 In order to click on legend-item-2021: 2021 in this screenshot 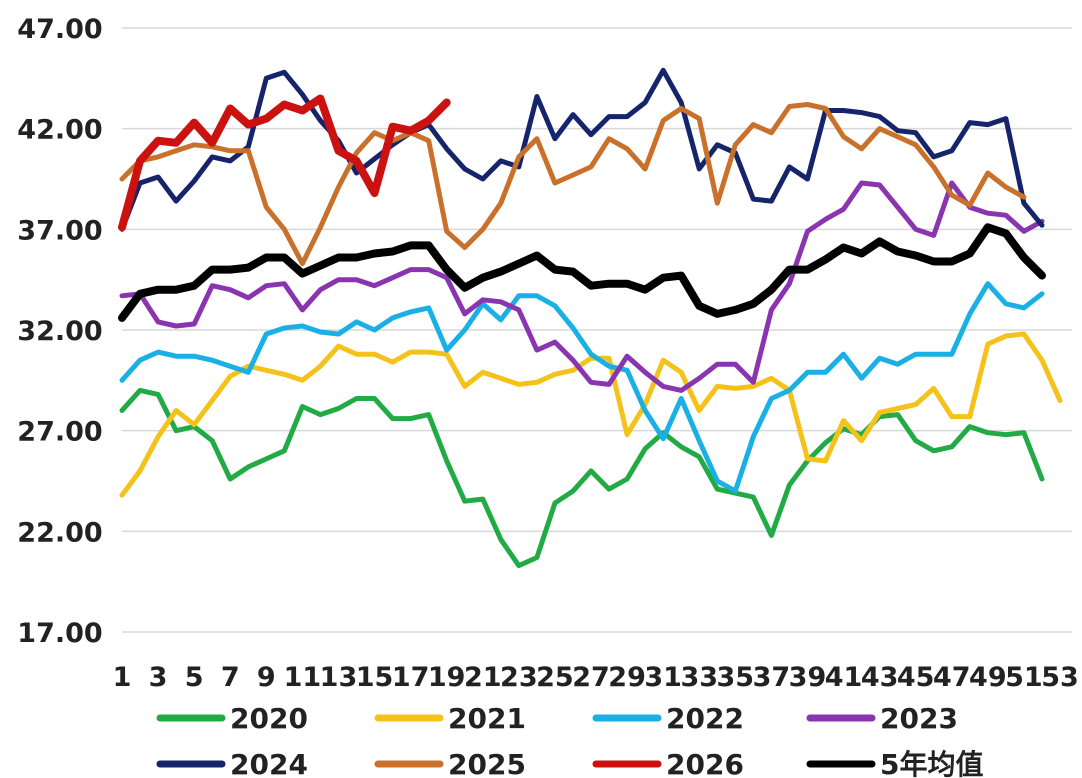, I will do `click(450, 718)`.